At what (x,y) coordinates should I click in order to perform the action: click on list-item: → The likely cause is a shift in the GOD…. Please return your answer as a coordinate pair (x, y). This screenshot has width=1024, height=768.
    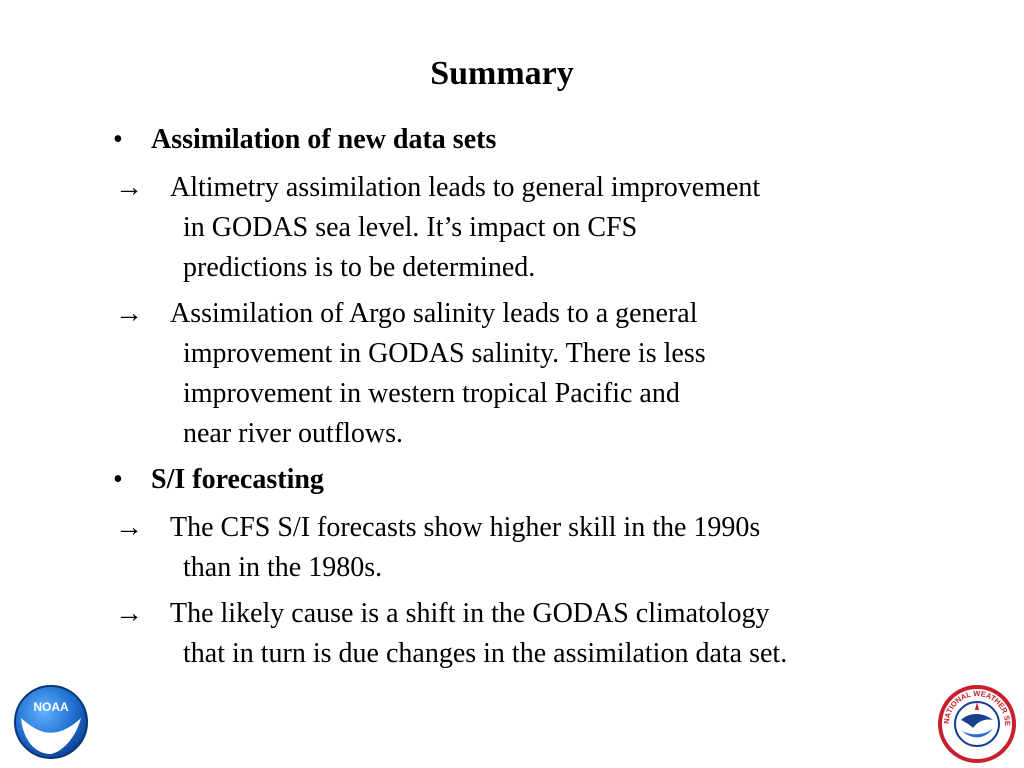
    Looking at the image, I should click on (543, 634).